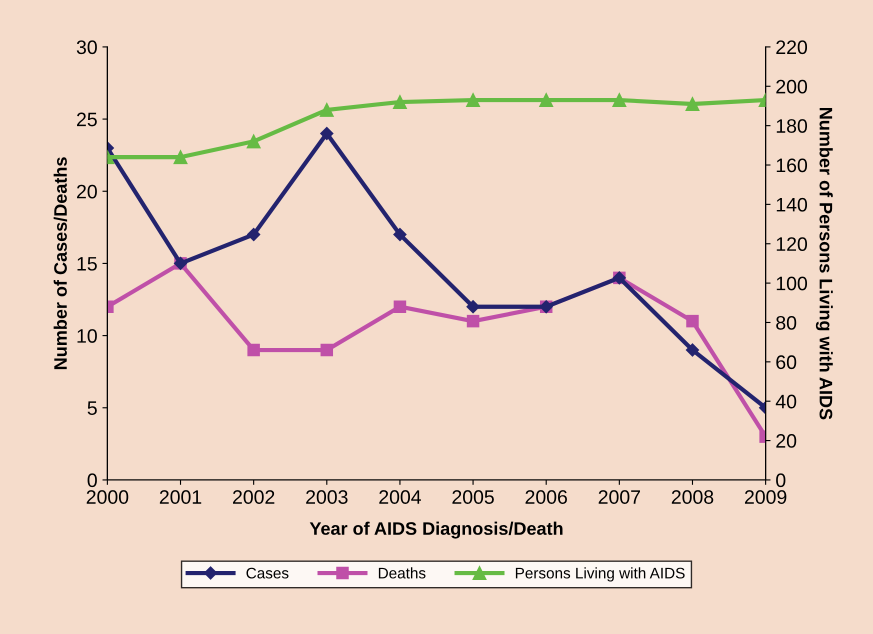  I want to click on x-tick-label: 2000, so click(107, 497).